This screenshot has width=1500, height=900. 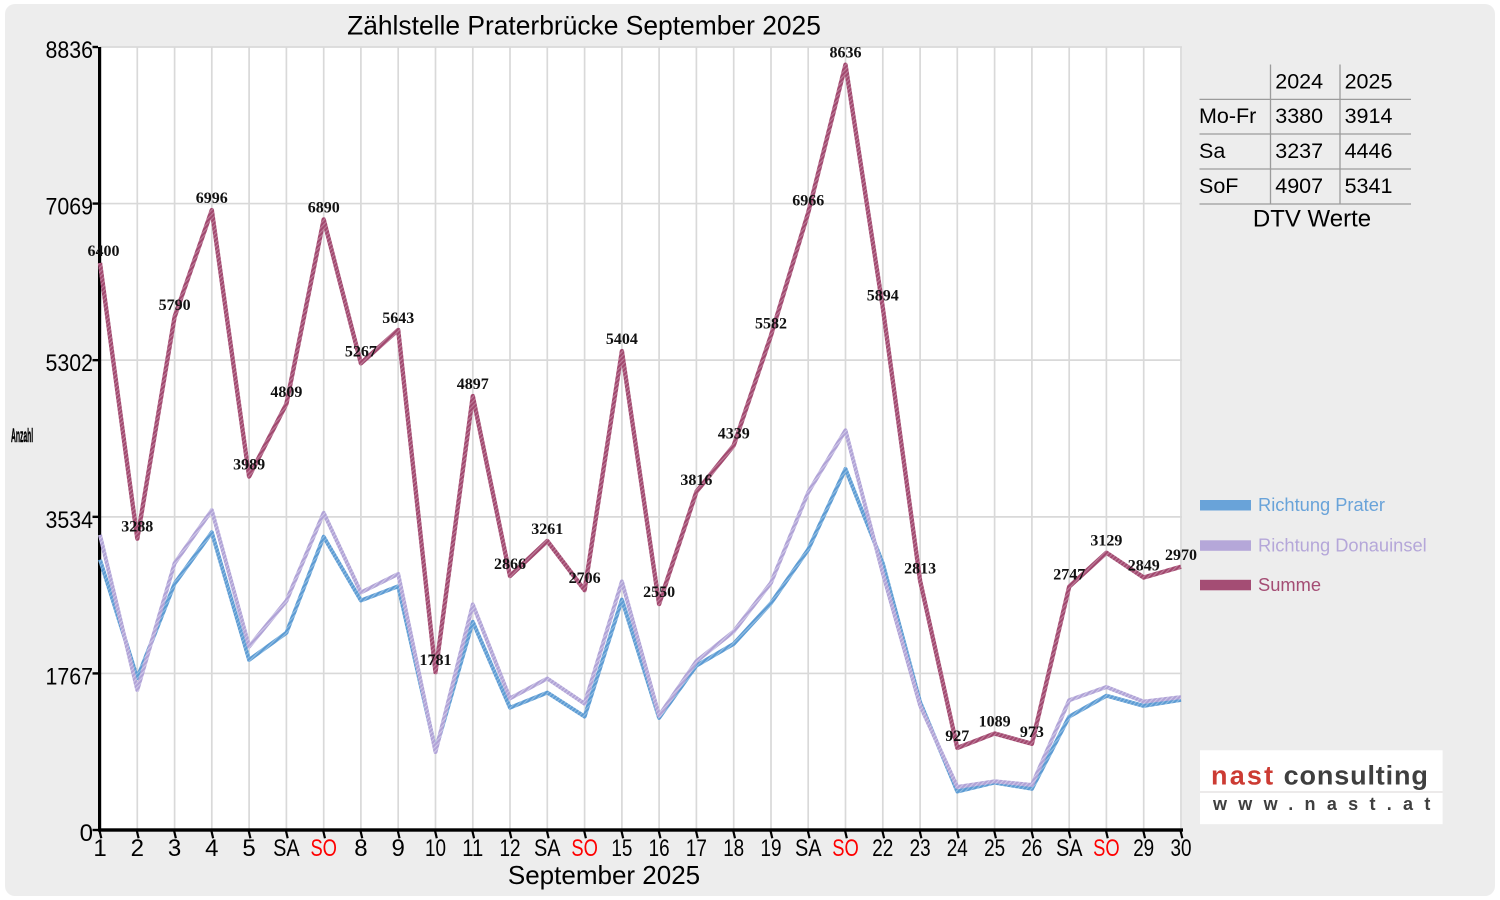 What do you see at coordinates (1032, 732) in the screenshot?
I see `svg-text: 973` at bounding box center [1032, 732].